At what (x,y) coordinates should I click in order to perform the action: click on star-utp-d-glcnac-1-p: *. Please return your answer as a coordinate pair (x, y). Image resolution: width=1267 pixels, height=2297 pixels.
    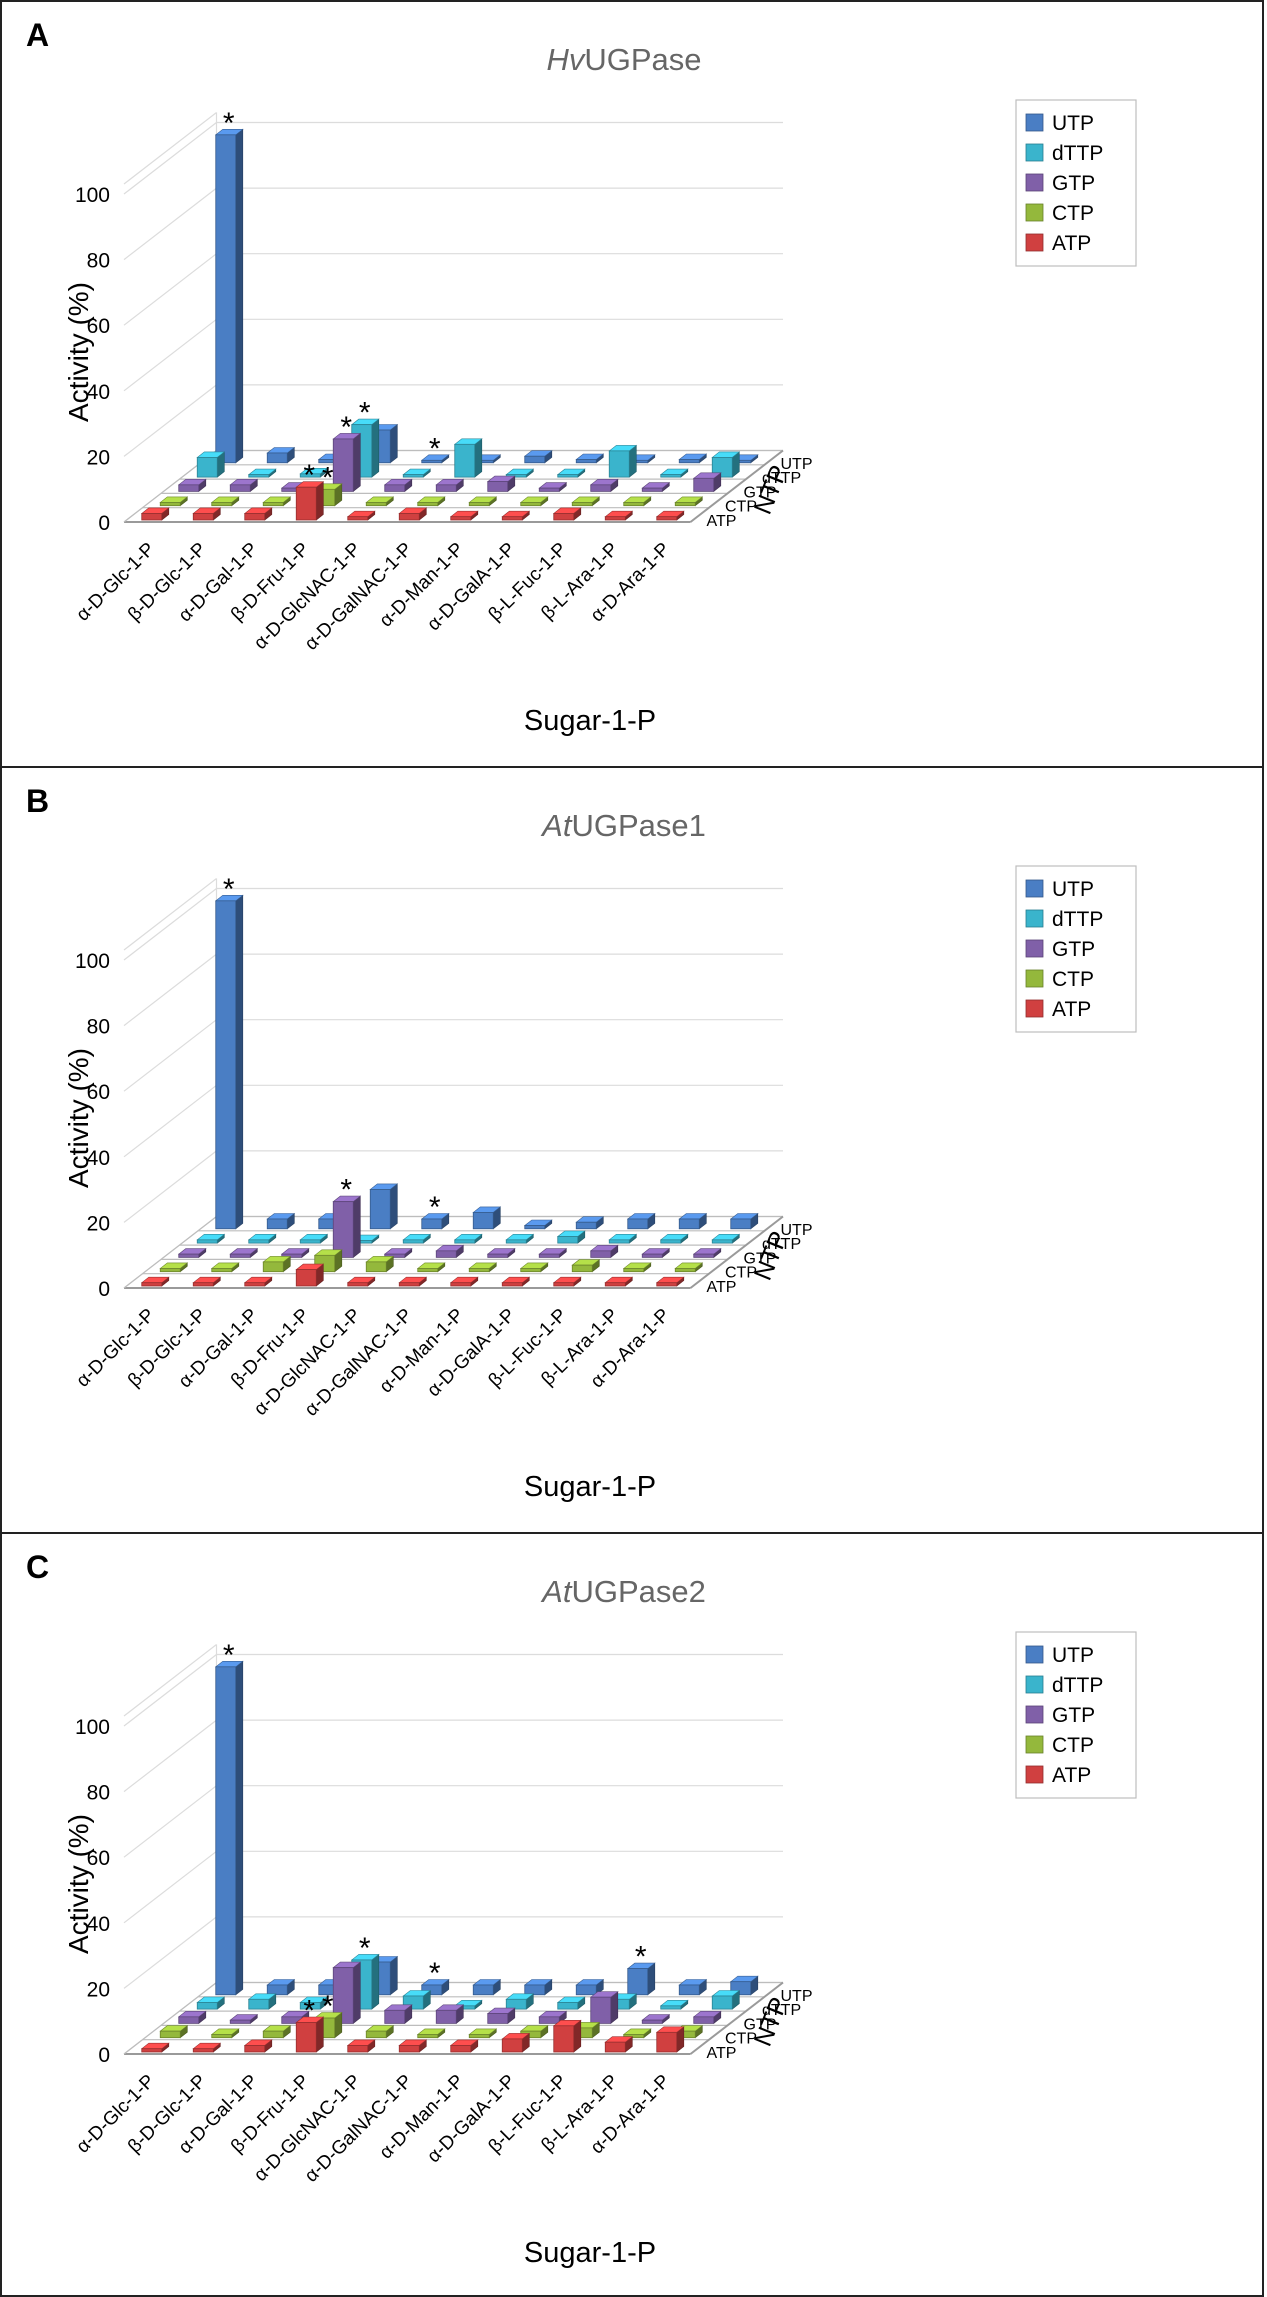
    Looking at the image, I should click on (435, 1207).